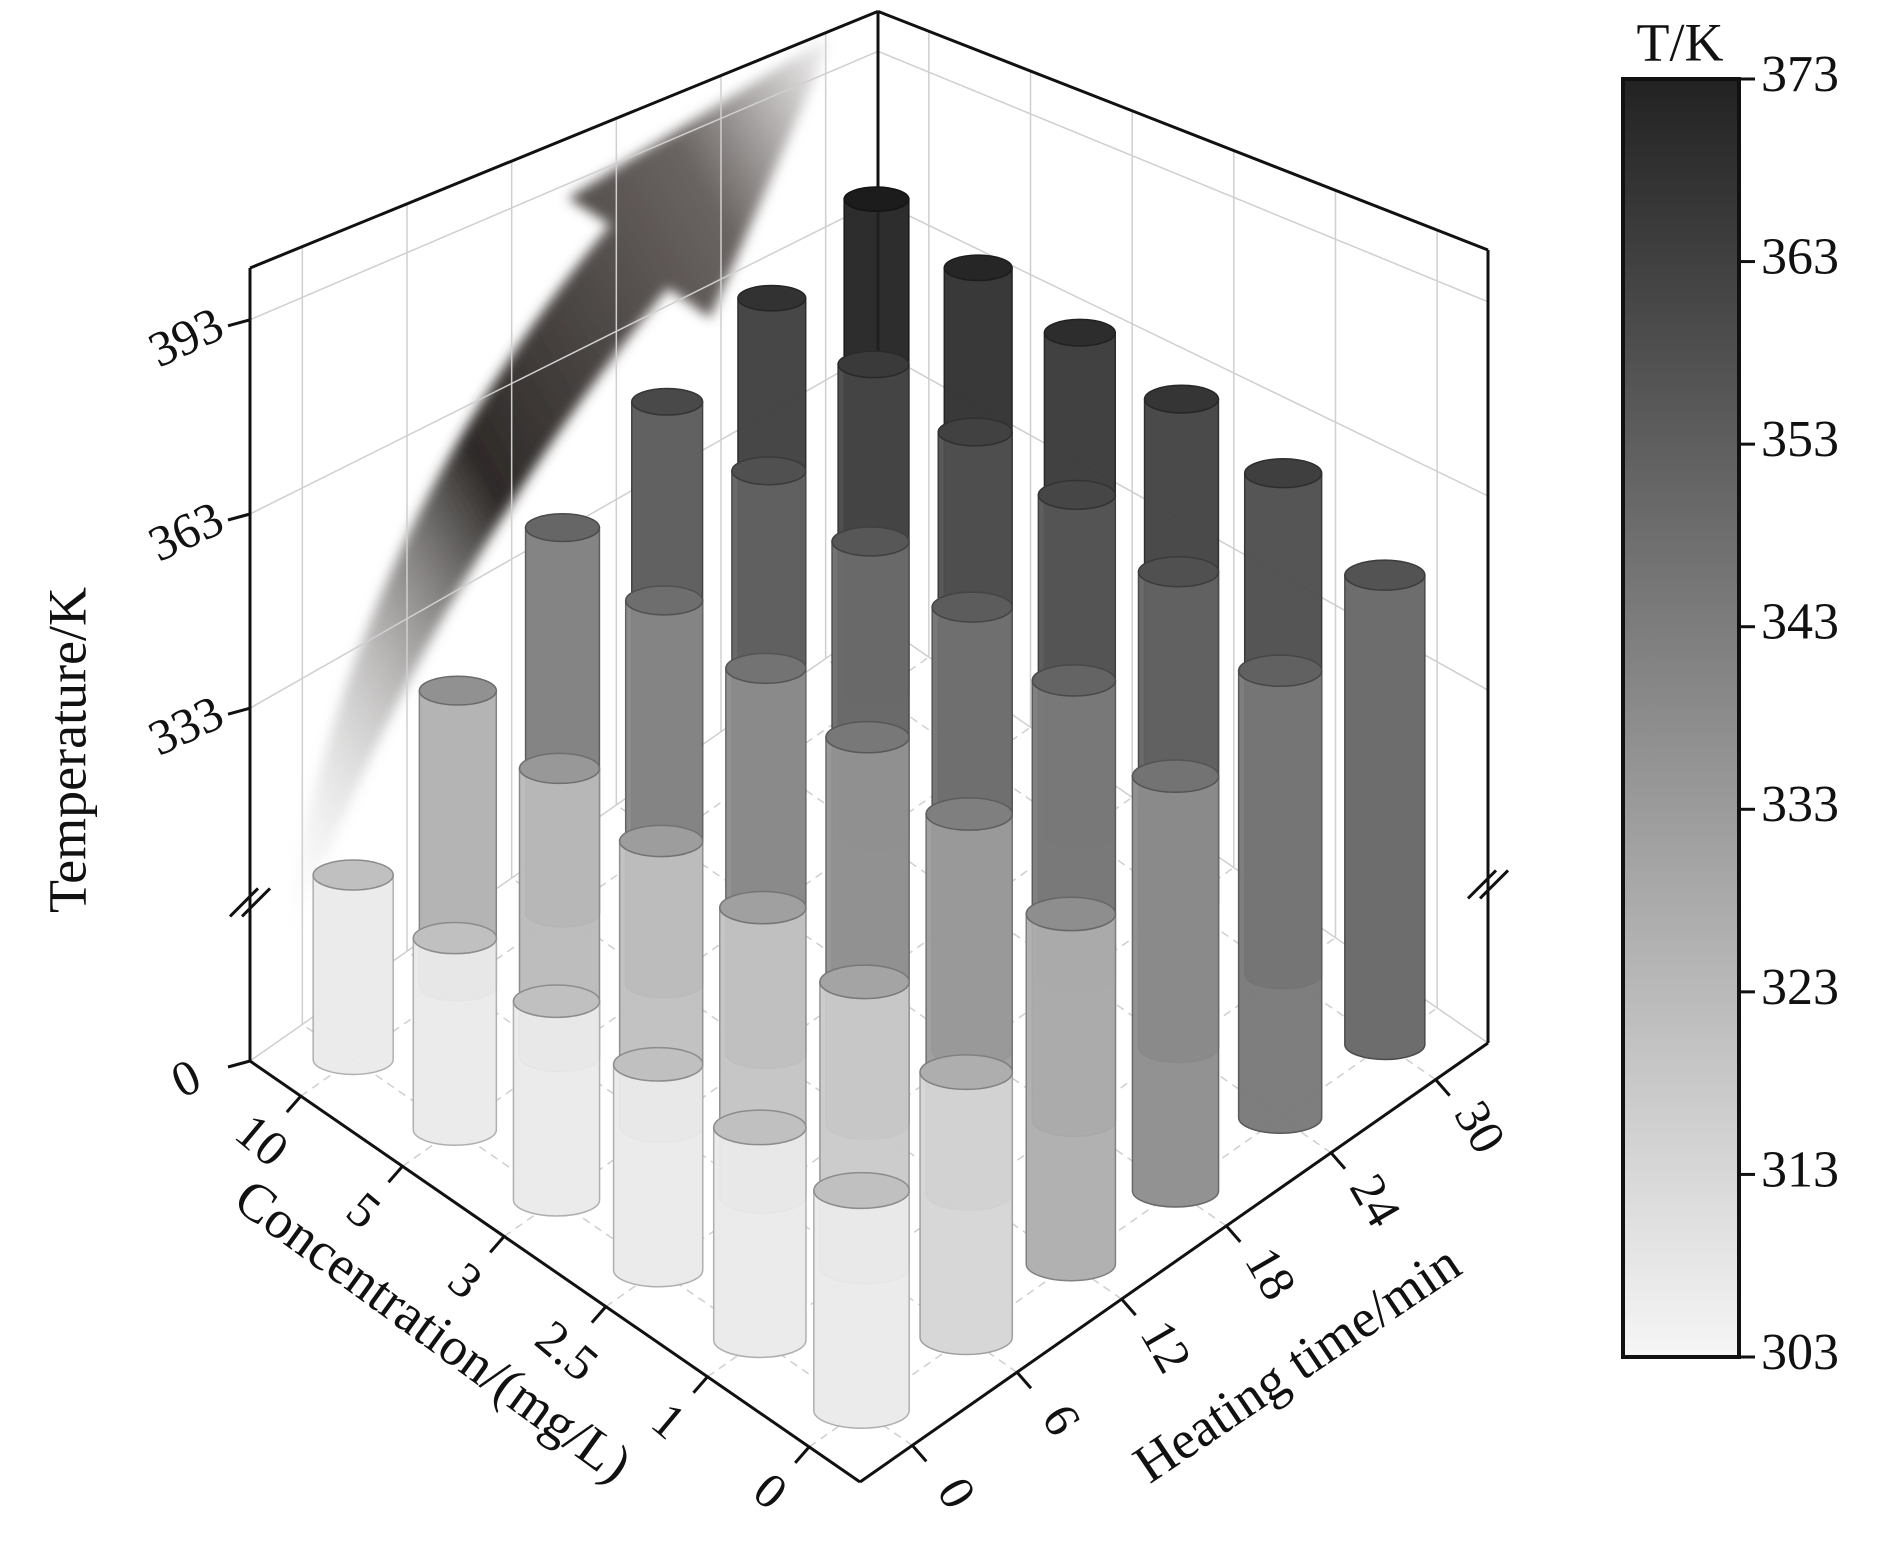 The image size is (1890, 1565). I want to click on y-tick-label: 0, so click(957, 1493).